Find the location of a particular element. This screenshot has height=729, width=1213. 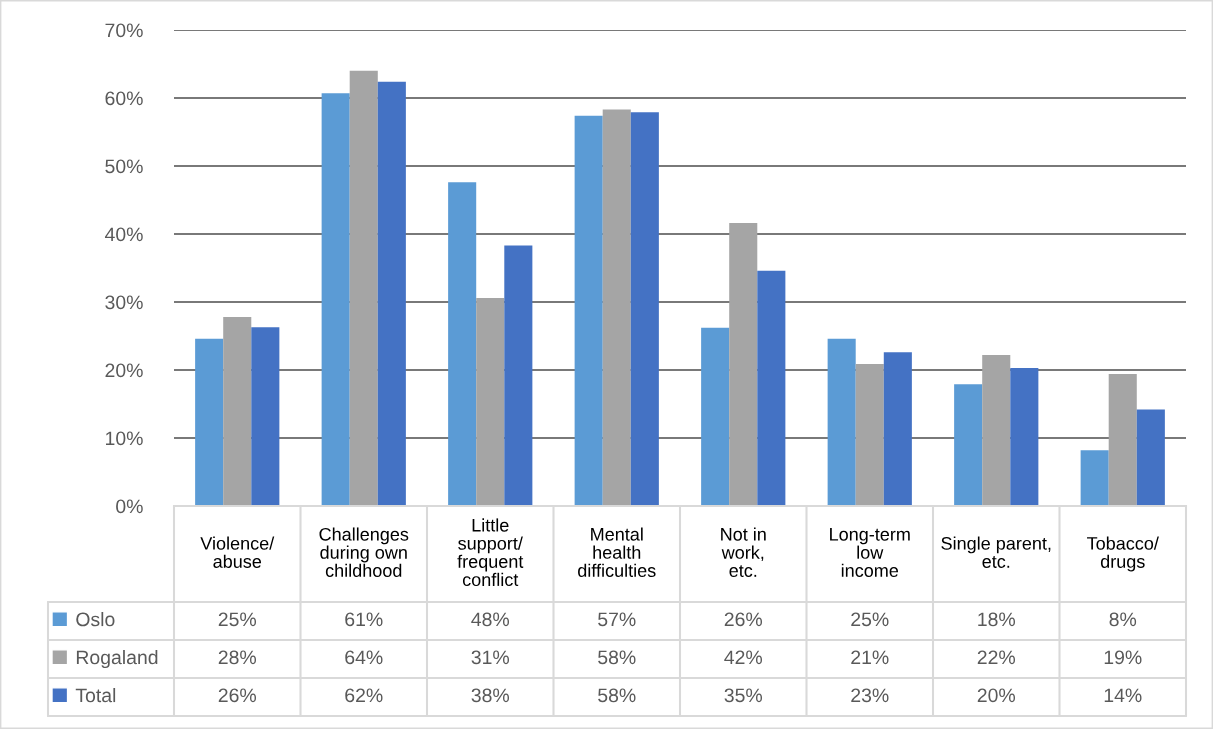

data-label: 23% is located at coordinates (870, 695).